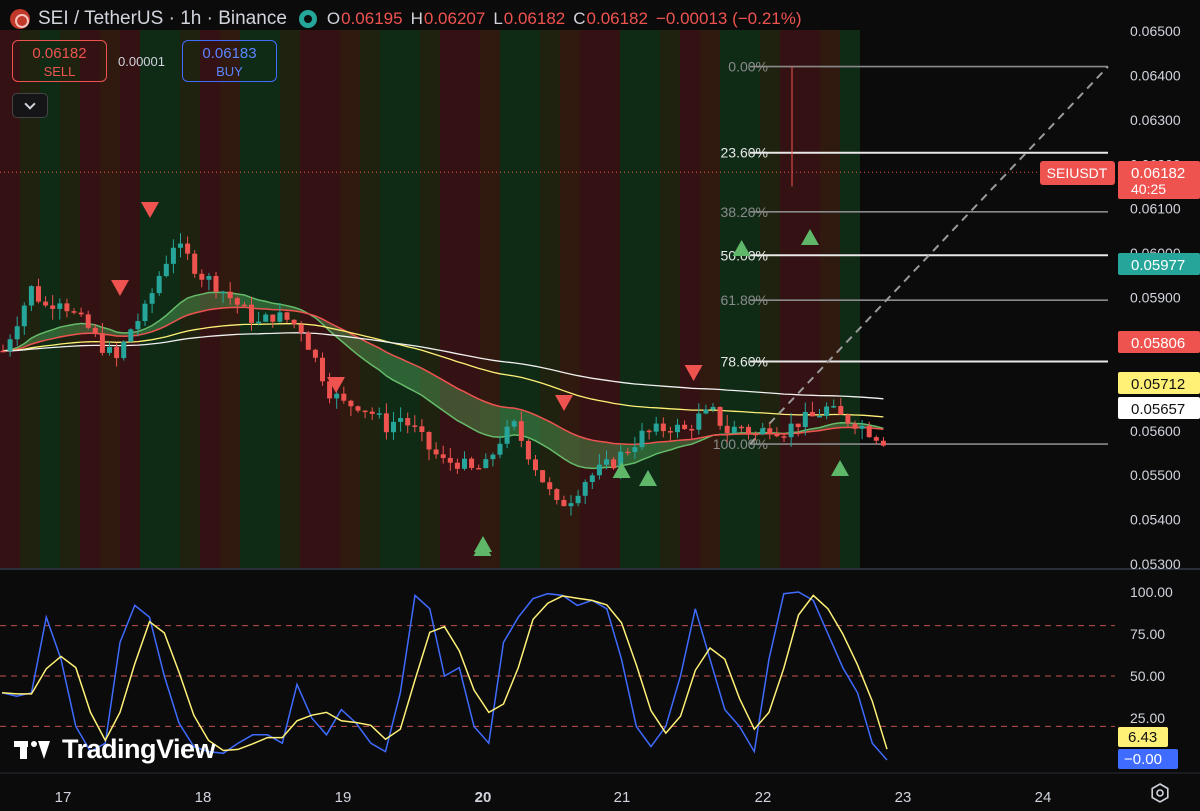 The width and height of the screenshot is (1200, 811). I want to click on collapse-button, so click(30, 105).